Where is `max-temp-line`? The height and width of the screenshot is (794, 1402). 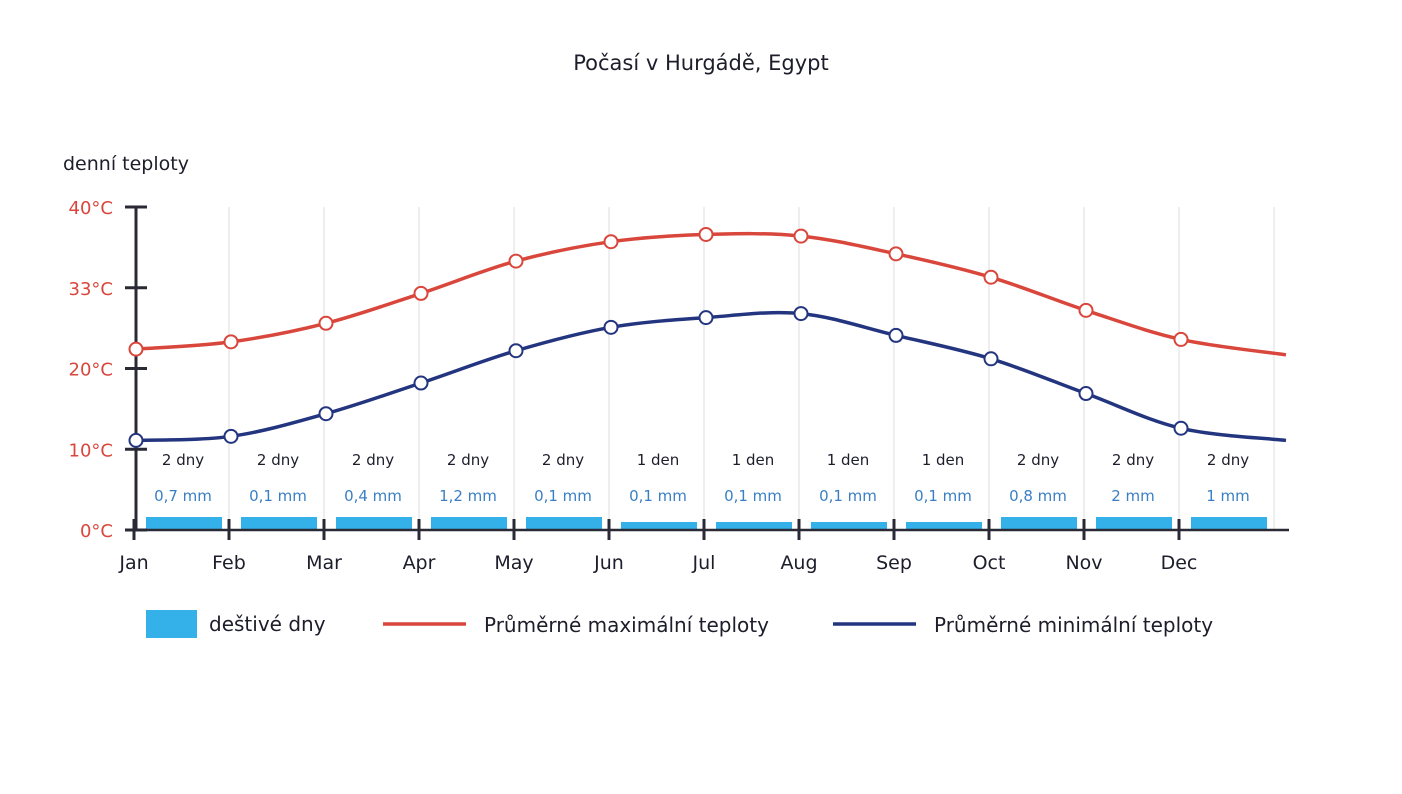
max-temp-line is located at coordinates (711, 294).